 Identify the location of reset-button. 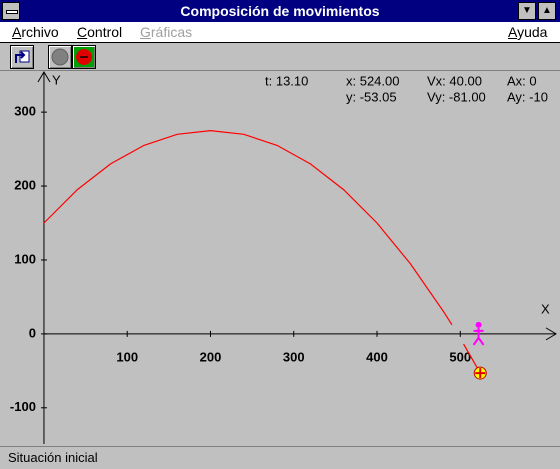
(22, 57).